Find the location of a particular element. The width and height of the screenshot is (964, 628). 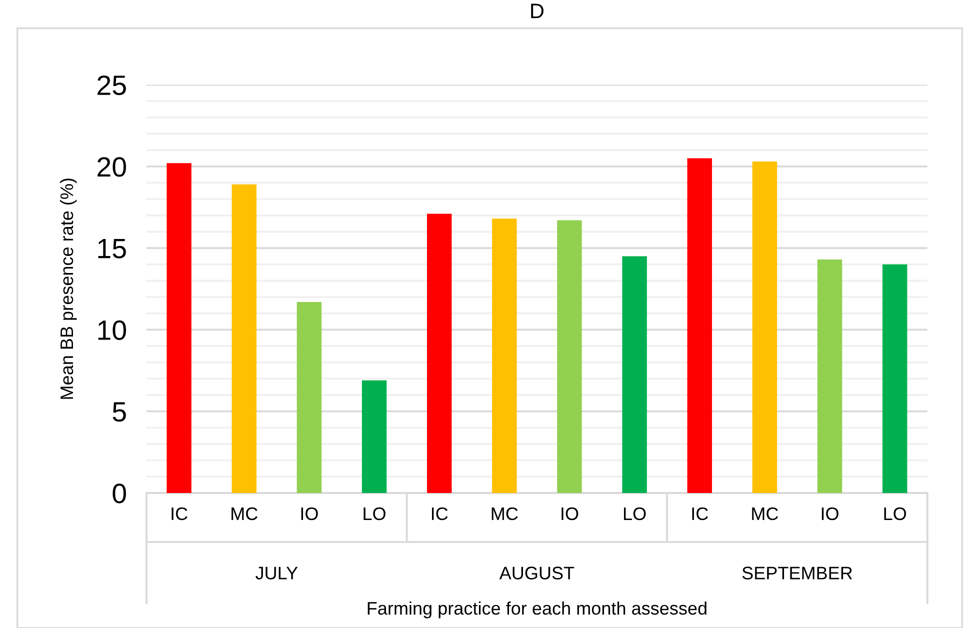

y-tick-label: 20 is located at coordinates (112, 167).